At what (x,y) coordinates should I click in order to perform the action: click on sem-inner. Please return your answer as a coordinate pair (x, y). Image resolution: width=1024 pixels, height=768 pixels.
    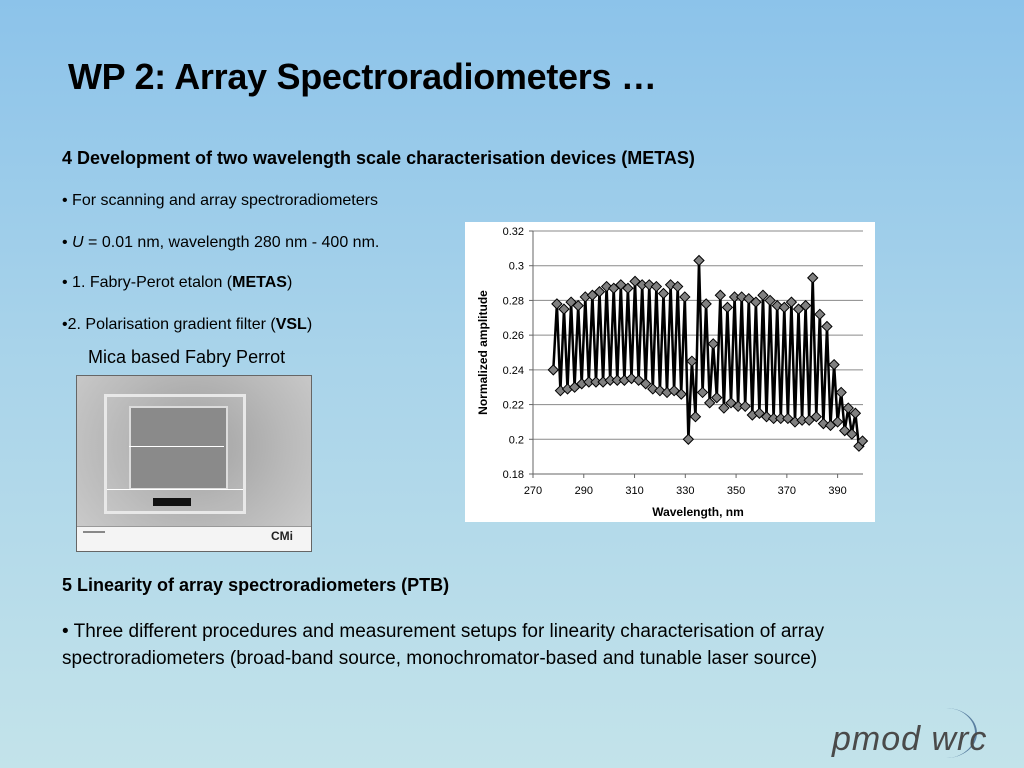
    Looking at the image, I should click on (178, 448).